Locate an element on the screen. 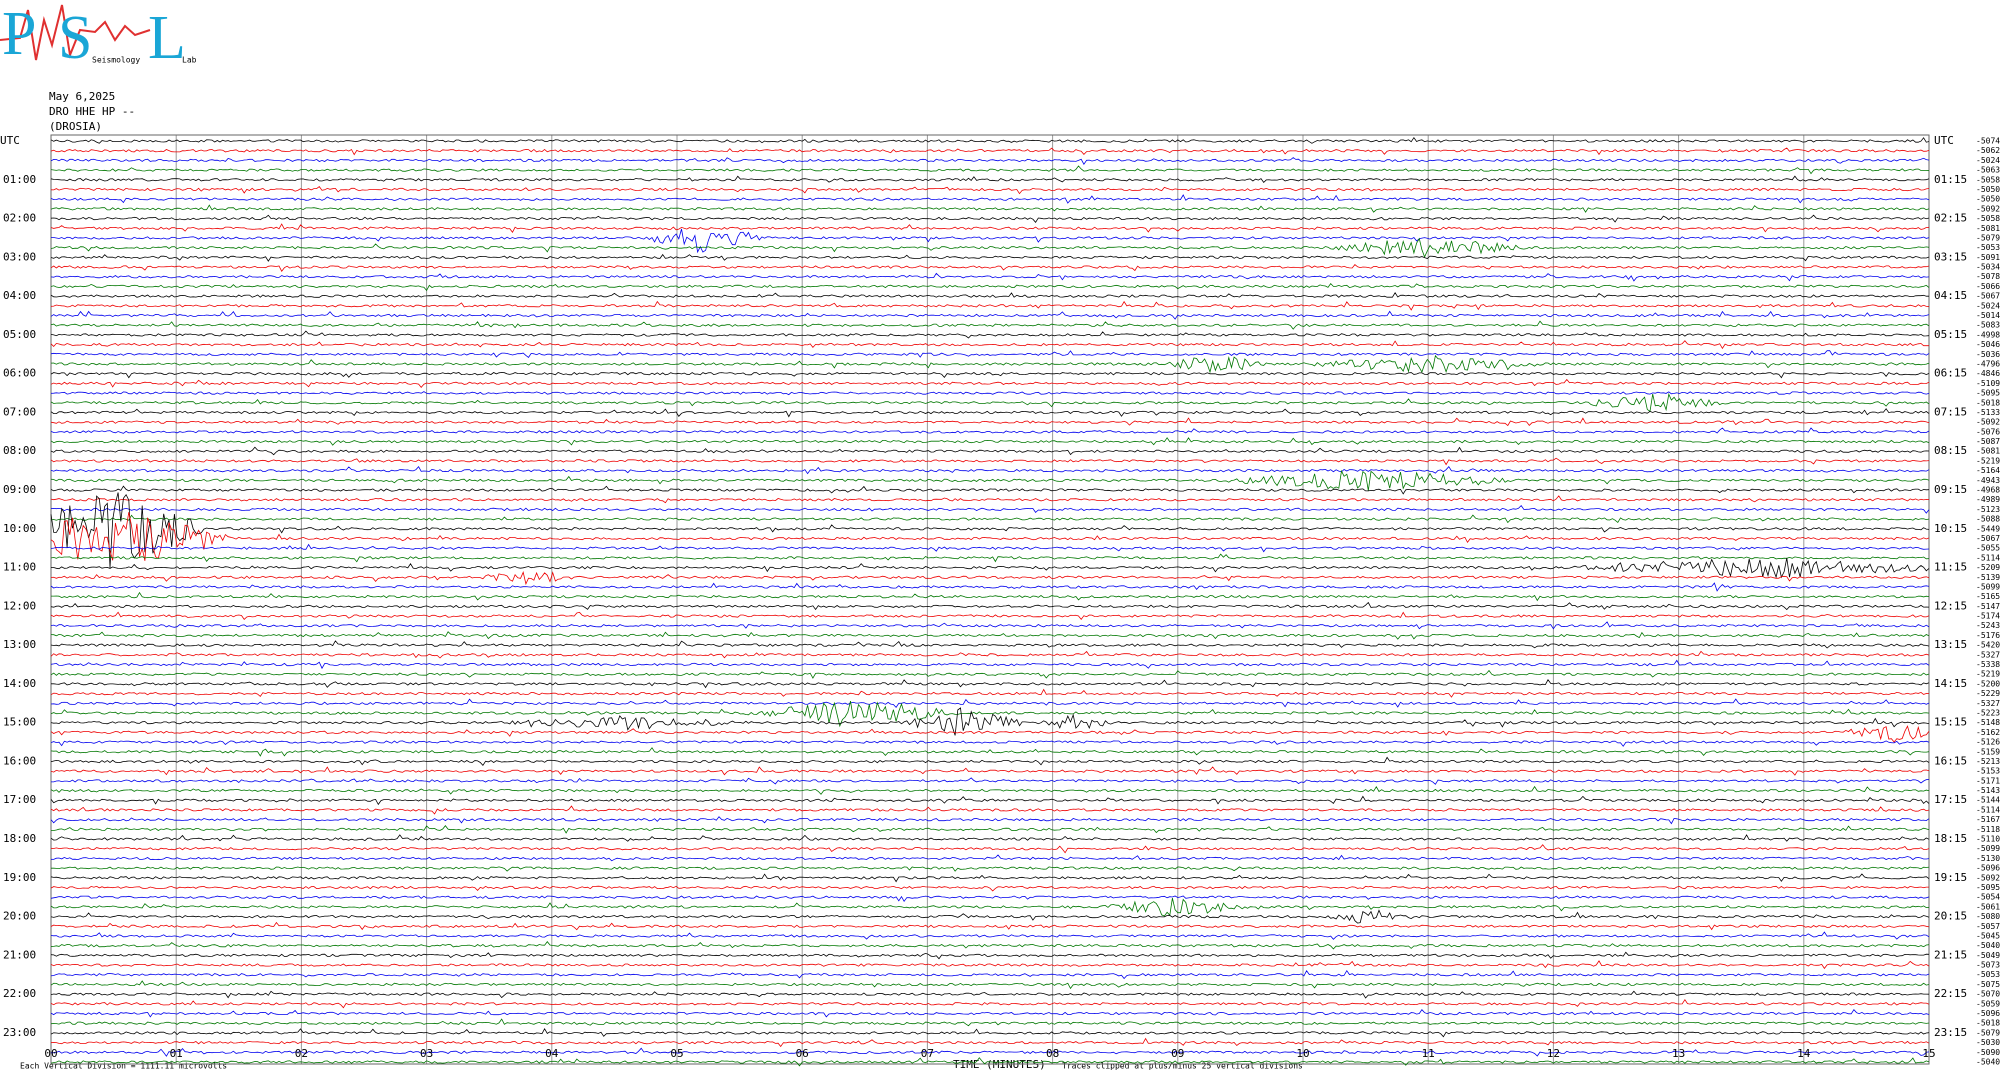 The width and height of the screenshot is (2010, 1080). trace-offset: -5024 is located at coordinates (1988, 160).